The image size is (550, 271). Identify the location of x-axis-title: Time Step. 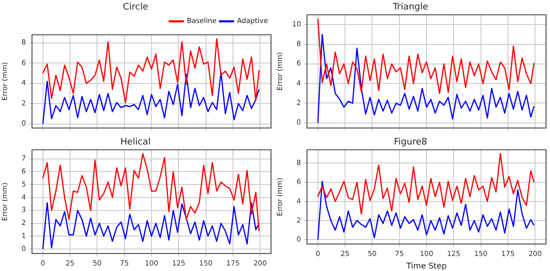
(426, 265).